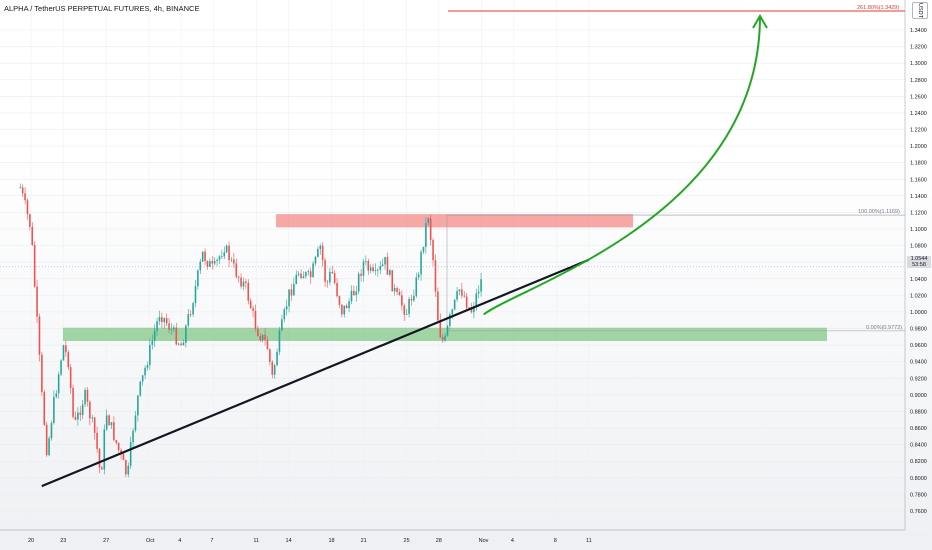 Image resolution: width=932 pixels, height=550 pixels. What do you see at coordinates (918, 81) in the screenshot?
I see `y-tick-label: 1.2800` at bounding box center [918, 81].